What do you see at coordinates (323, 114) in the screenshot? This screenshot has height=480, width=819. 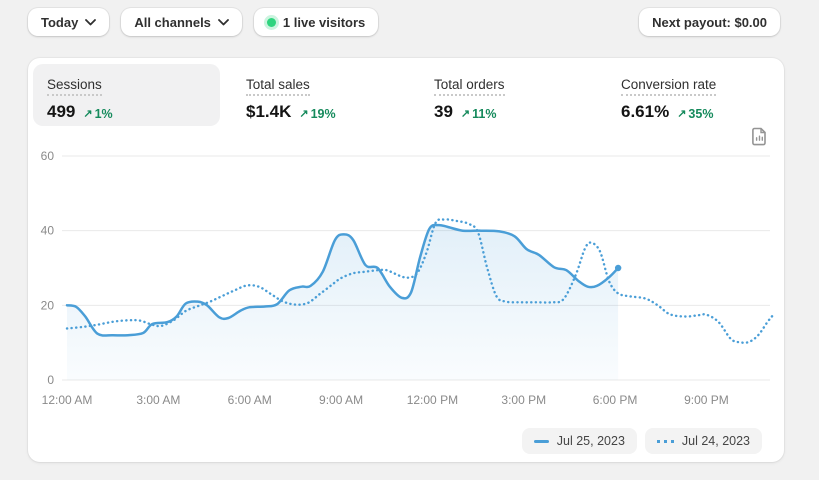 I see `metric-change: 19%` at bounding box center [323, 114].